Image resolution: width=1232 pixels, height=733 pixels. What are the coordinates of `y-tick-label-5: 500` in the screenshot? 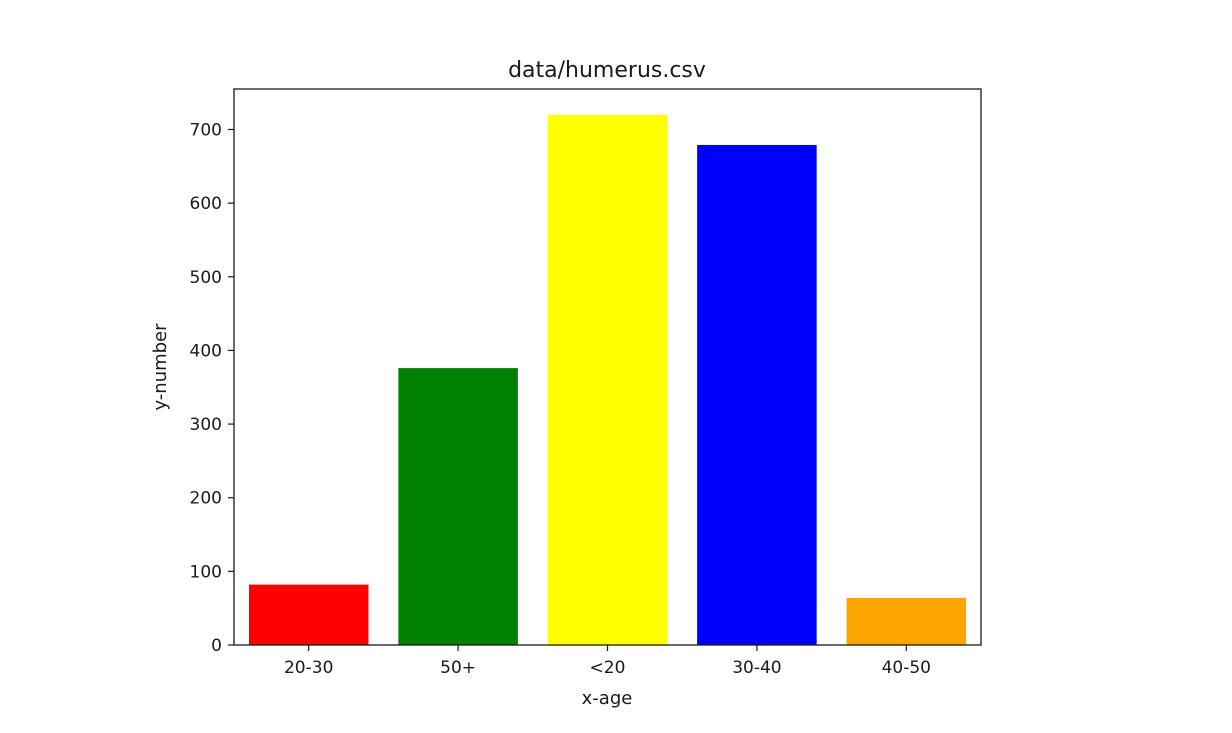 It's located at (206, 278).